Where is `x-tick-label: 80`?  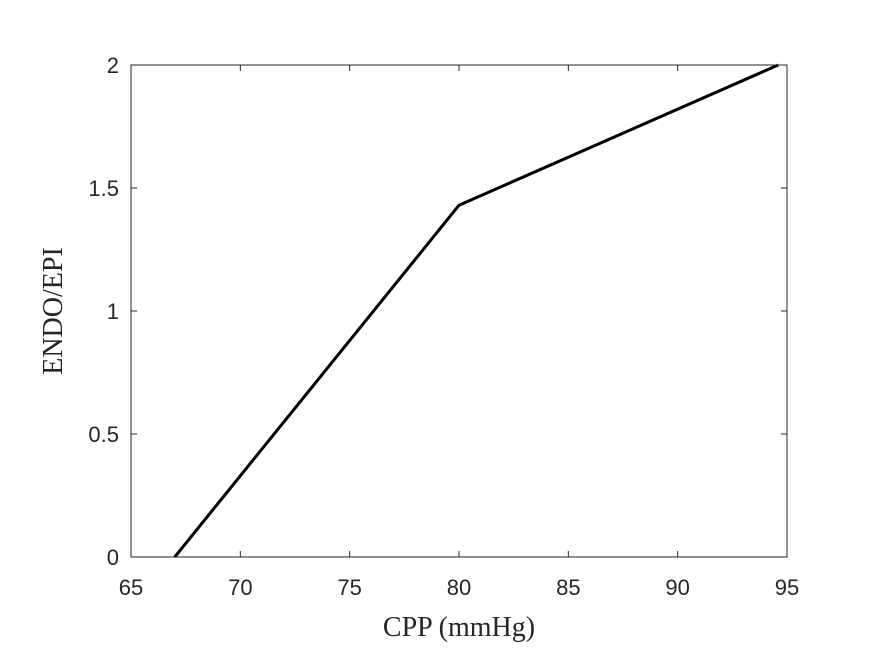
x-tick-label: 80 is located at coordinates (459, 587).